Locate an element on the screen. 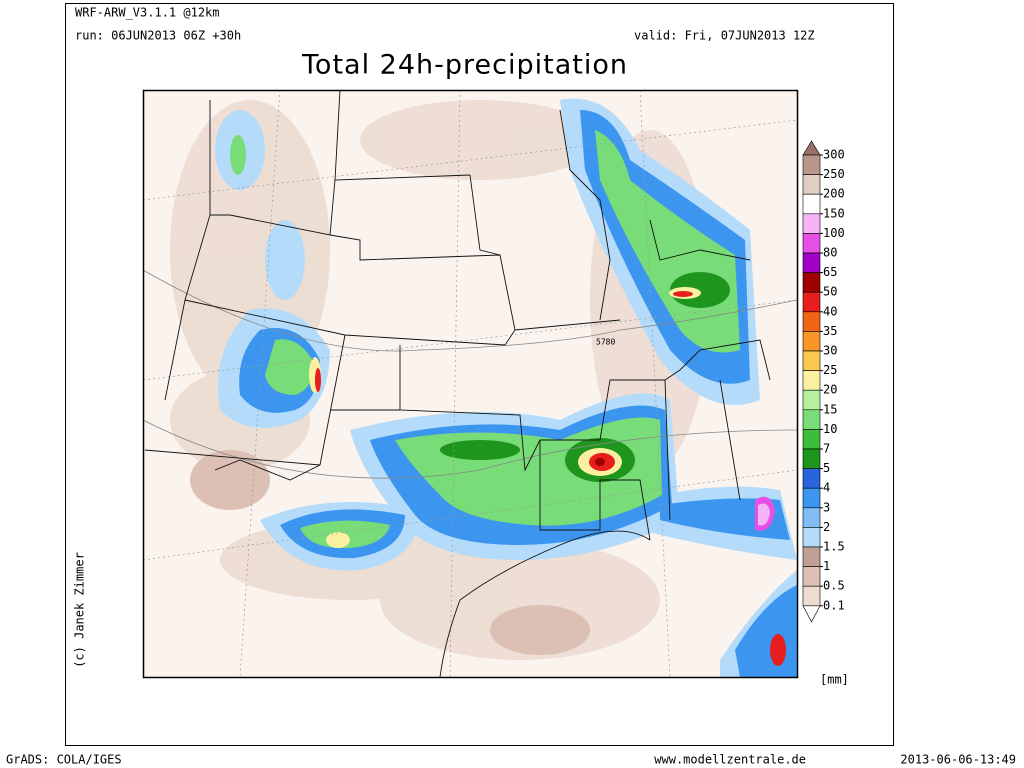  colorbar-label: 100 is located at coordinates (834, 233).